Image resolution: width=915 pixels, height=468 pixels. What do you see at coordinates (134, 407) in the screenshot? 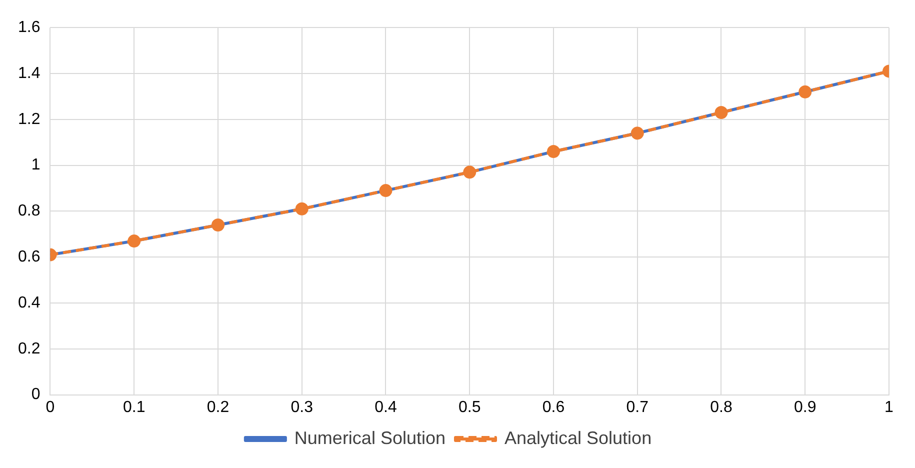
I see `x-tick-label: 0.1` at bounding box center [134, 407].